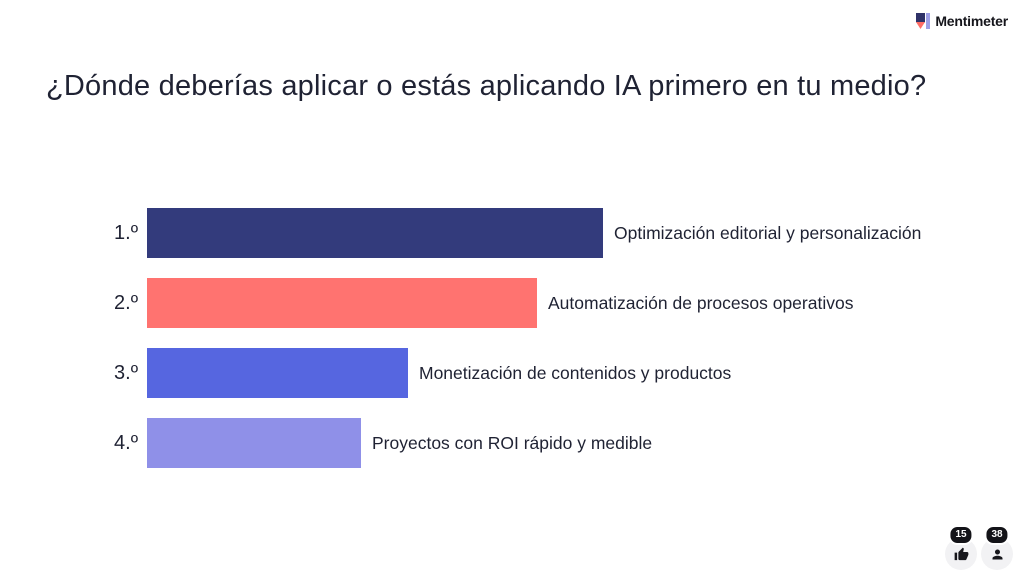  I want to click on bar-label: Optimización editorial y personalización, so click(768, 232).